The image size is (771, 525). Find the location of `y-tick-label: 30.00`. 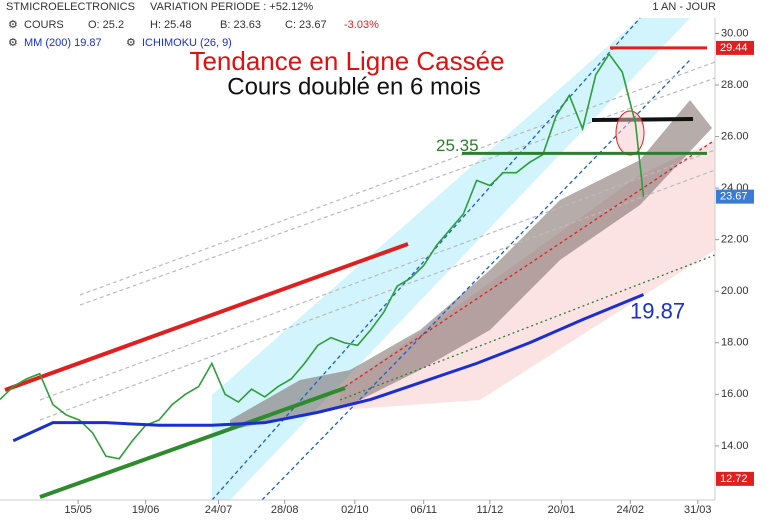

y-tick-label: 30.00 is located at coordinates (735, 33).